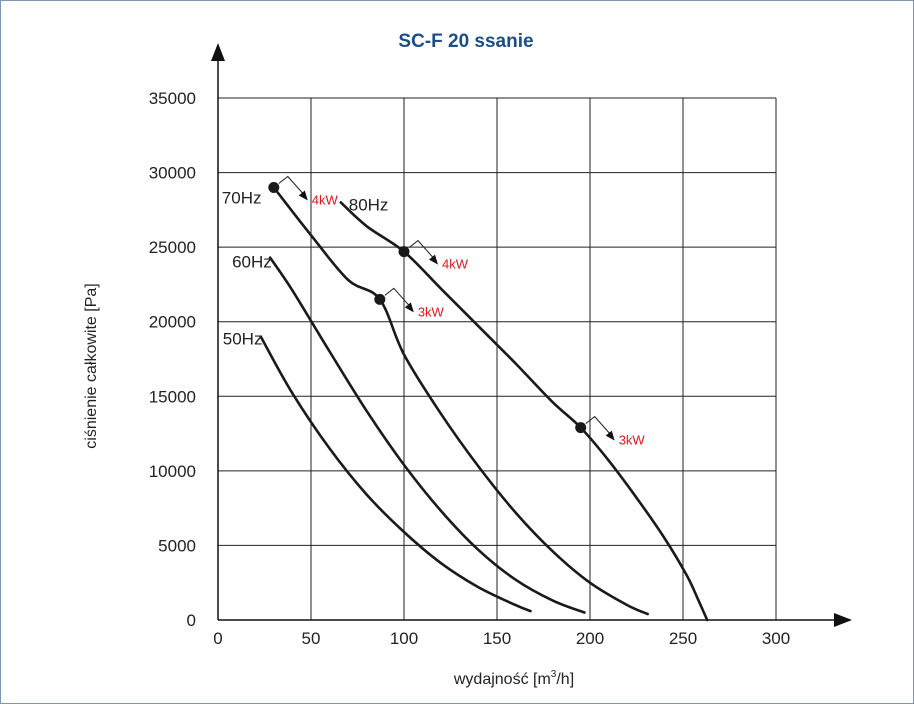  I want to click on chart-title: SC-F 20 ssanie, so click(465, 41).